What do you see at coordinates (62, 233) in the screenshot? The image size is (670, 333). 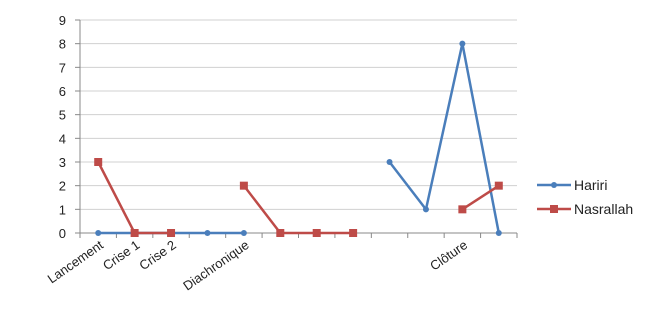 I see `y-tick-label: 0` at bounding box center [62, 233].